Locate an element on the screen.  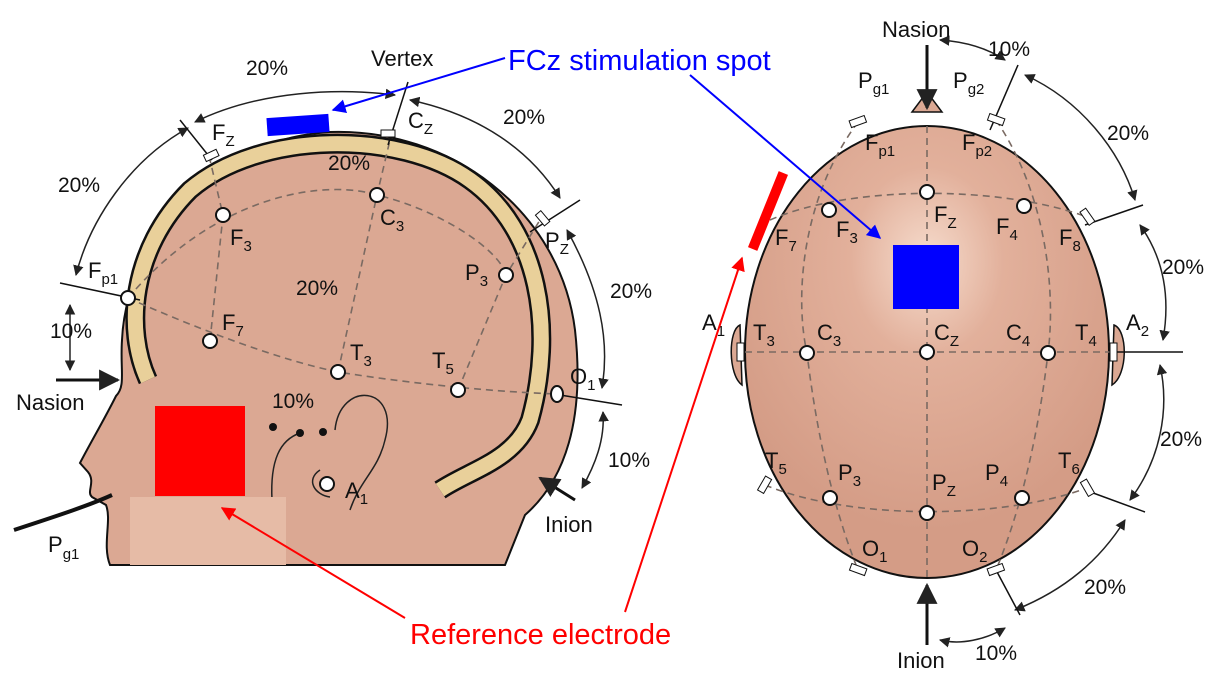
electrode-p4 is located at coordinates (1022, 498).